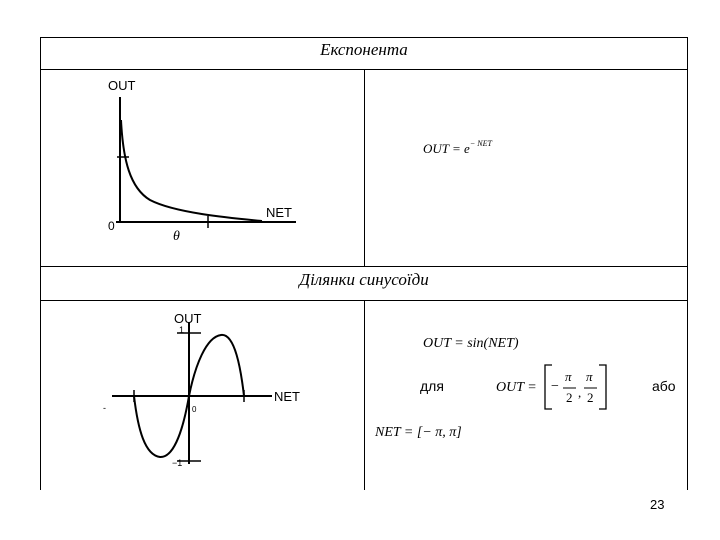  What do you see at coordinates (687, 263) in the screenshot?
I see `table-right-border` at bounding box center [687, 263].